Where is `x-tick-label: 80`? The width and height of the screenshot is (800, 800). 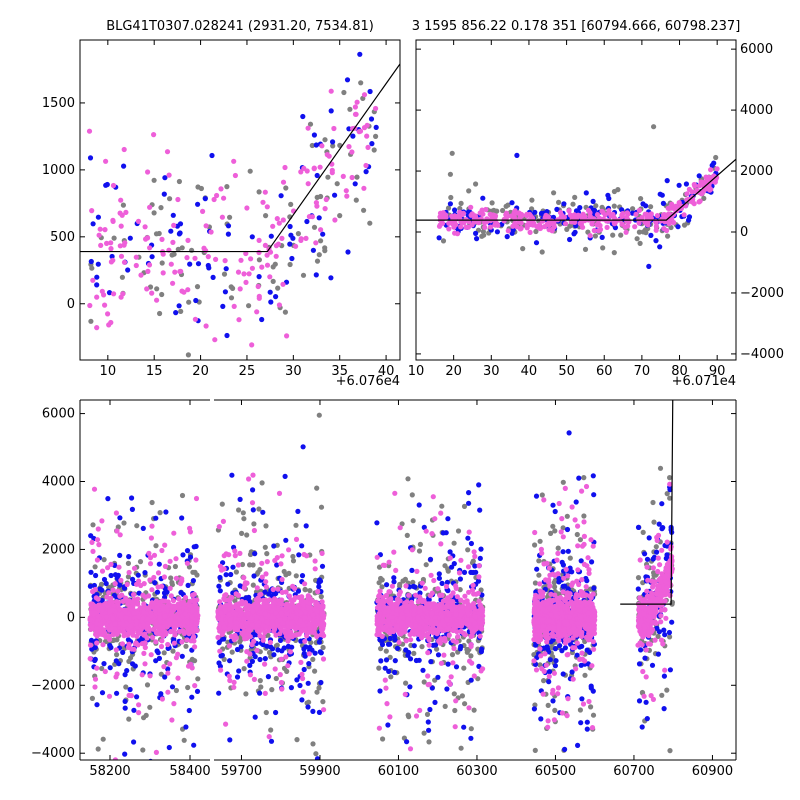 x-tick-label: 80 is located at coordinates (679, 371).